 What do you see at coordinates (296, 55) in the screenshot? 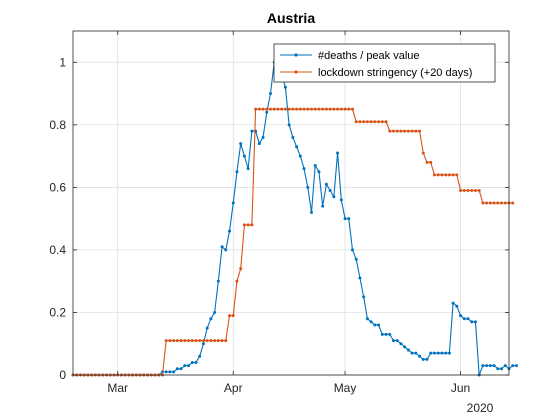
I see `legend-marker-deaths` at bounding box center [296, 55].